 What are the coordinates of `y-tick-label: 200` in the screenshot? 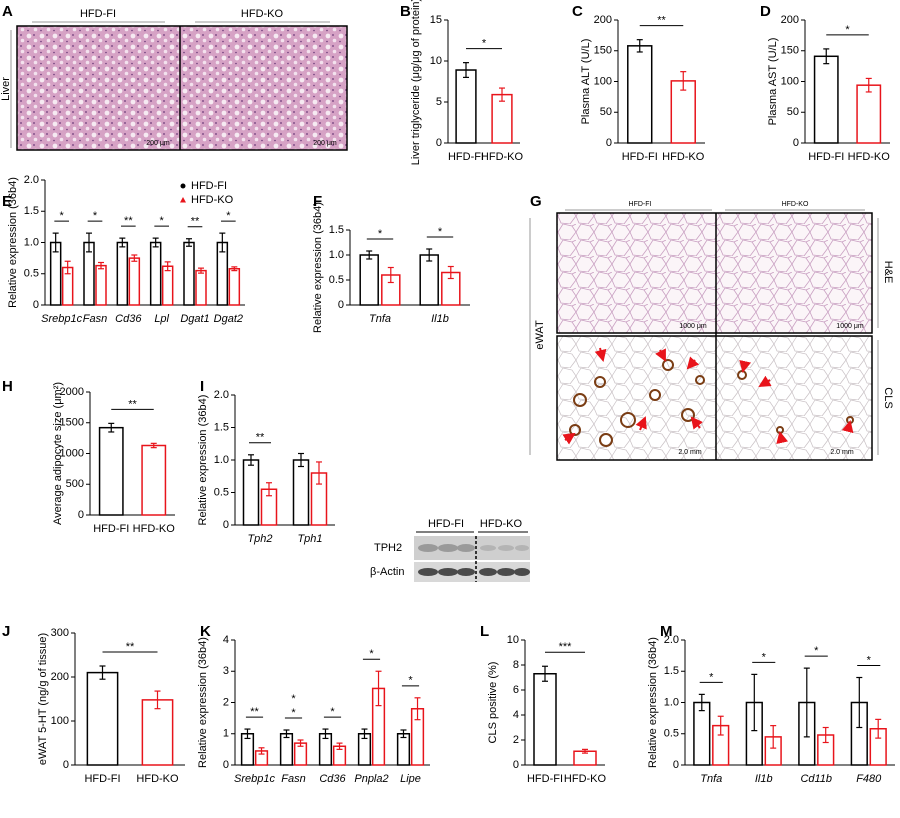 It's located at (60, 677).